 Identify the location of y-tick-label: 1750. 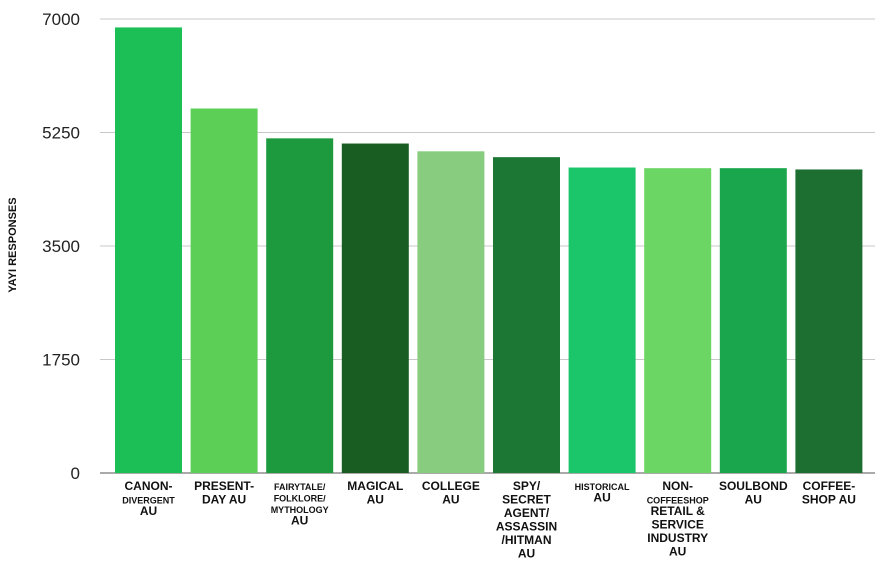
(61, 360).